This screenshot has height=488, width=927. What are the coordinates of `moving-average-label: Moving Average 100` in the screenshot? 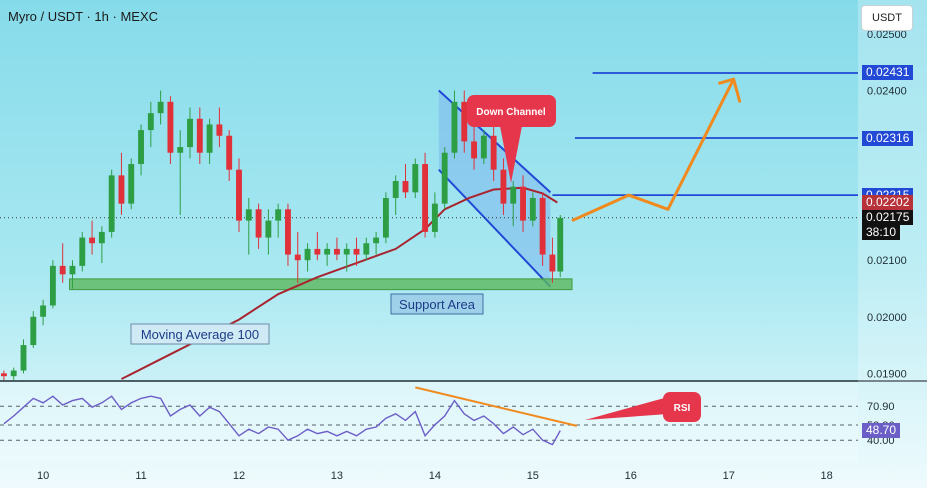 It's located at (200, 334).